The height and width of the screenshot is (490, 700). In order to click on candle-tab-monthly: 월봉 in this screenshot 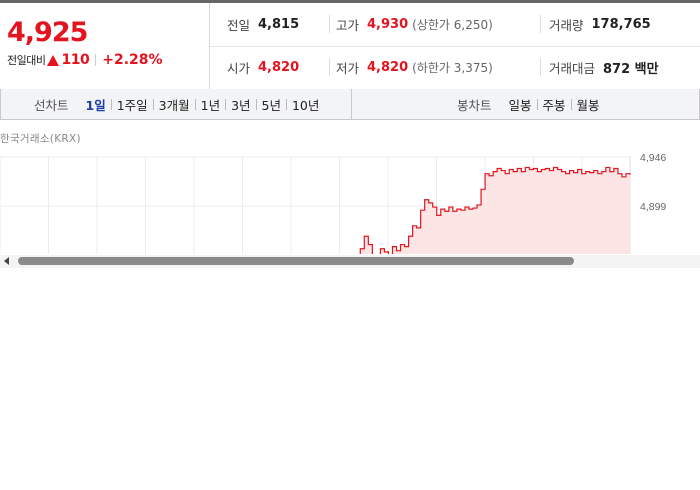, I will do `click(588, 105)`.